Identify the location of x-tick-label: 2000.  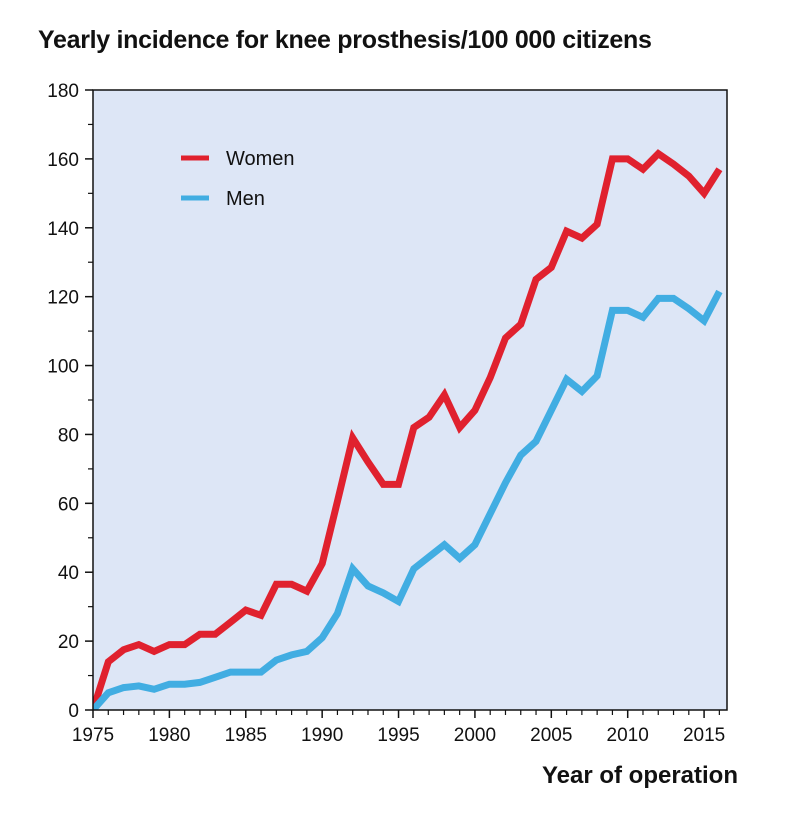
(475, 735).